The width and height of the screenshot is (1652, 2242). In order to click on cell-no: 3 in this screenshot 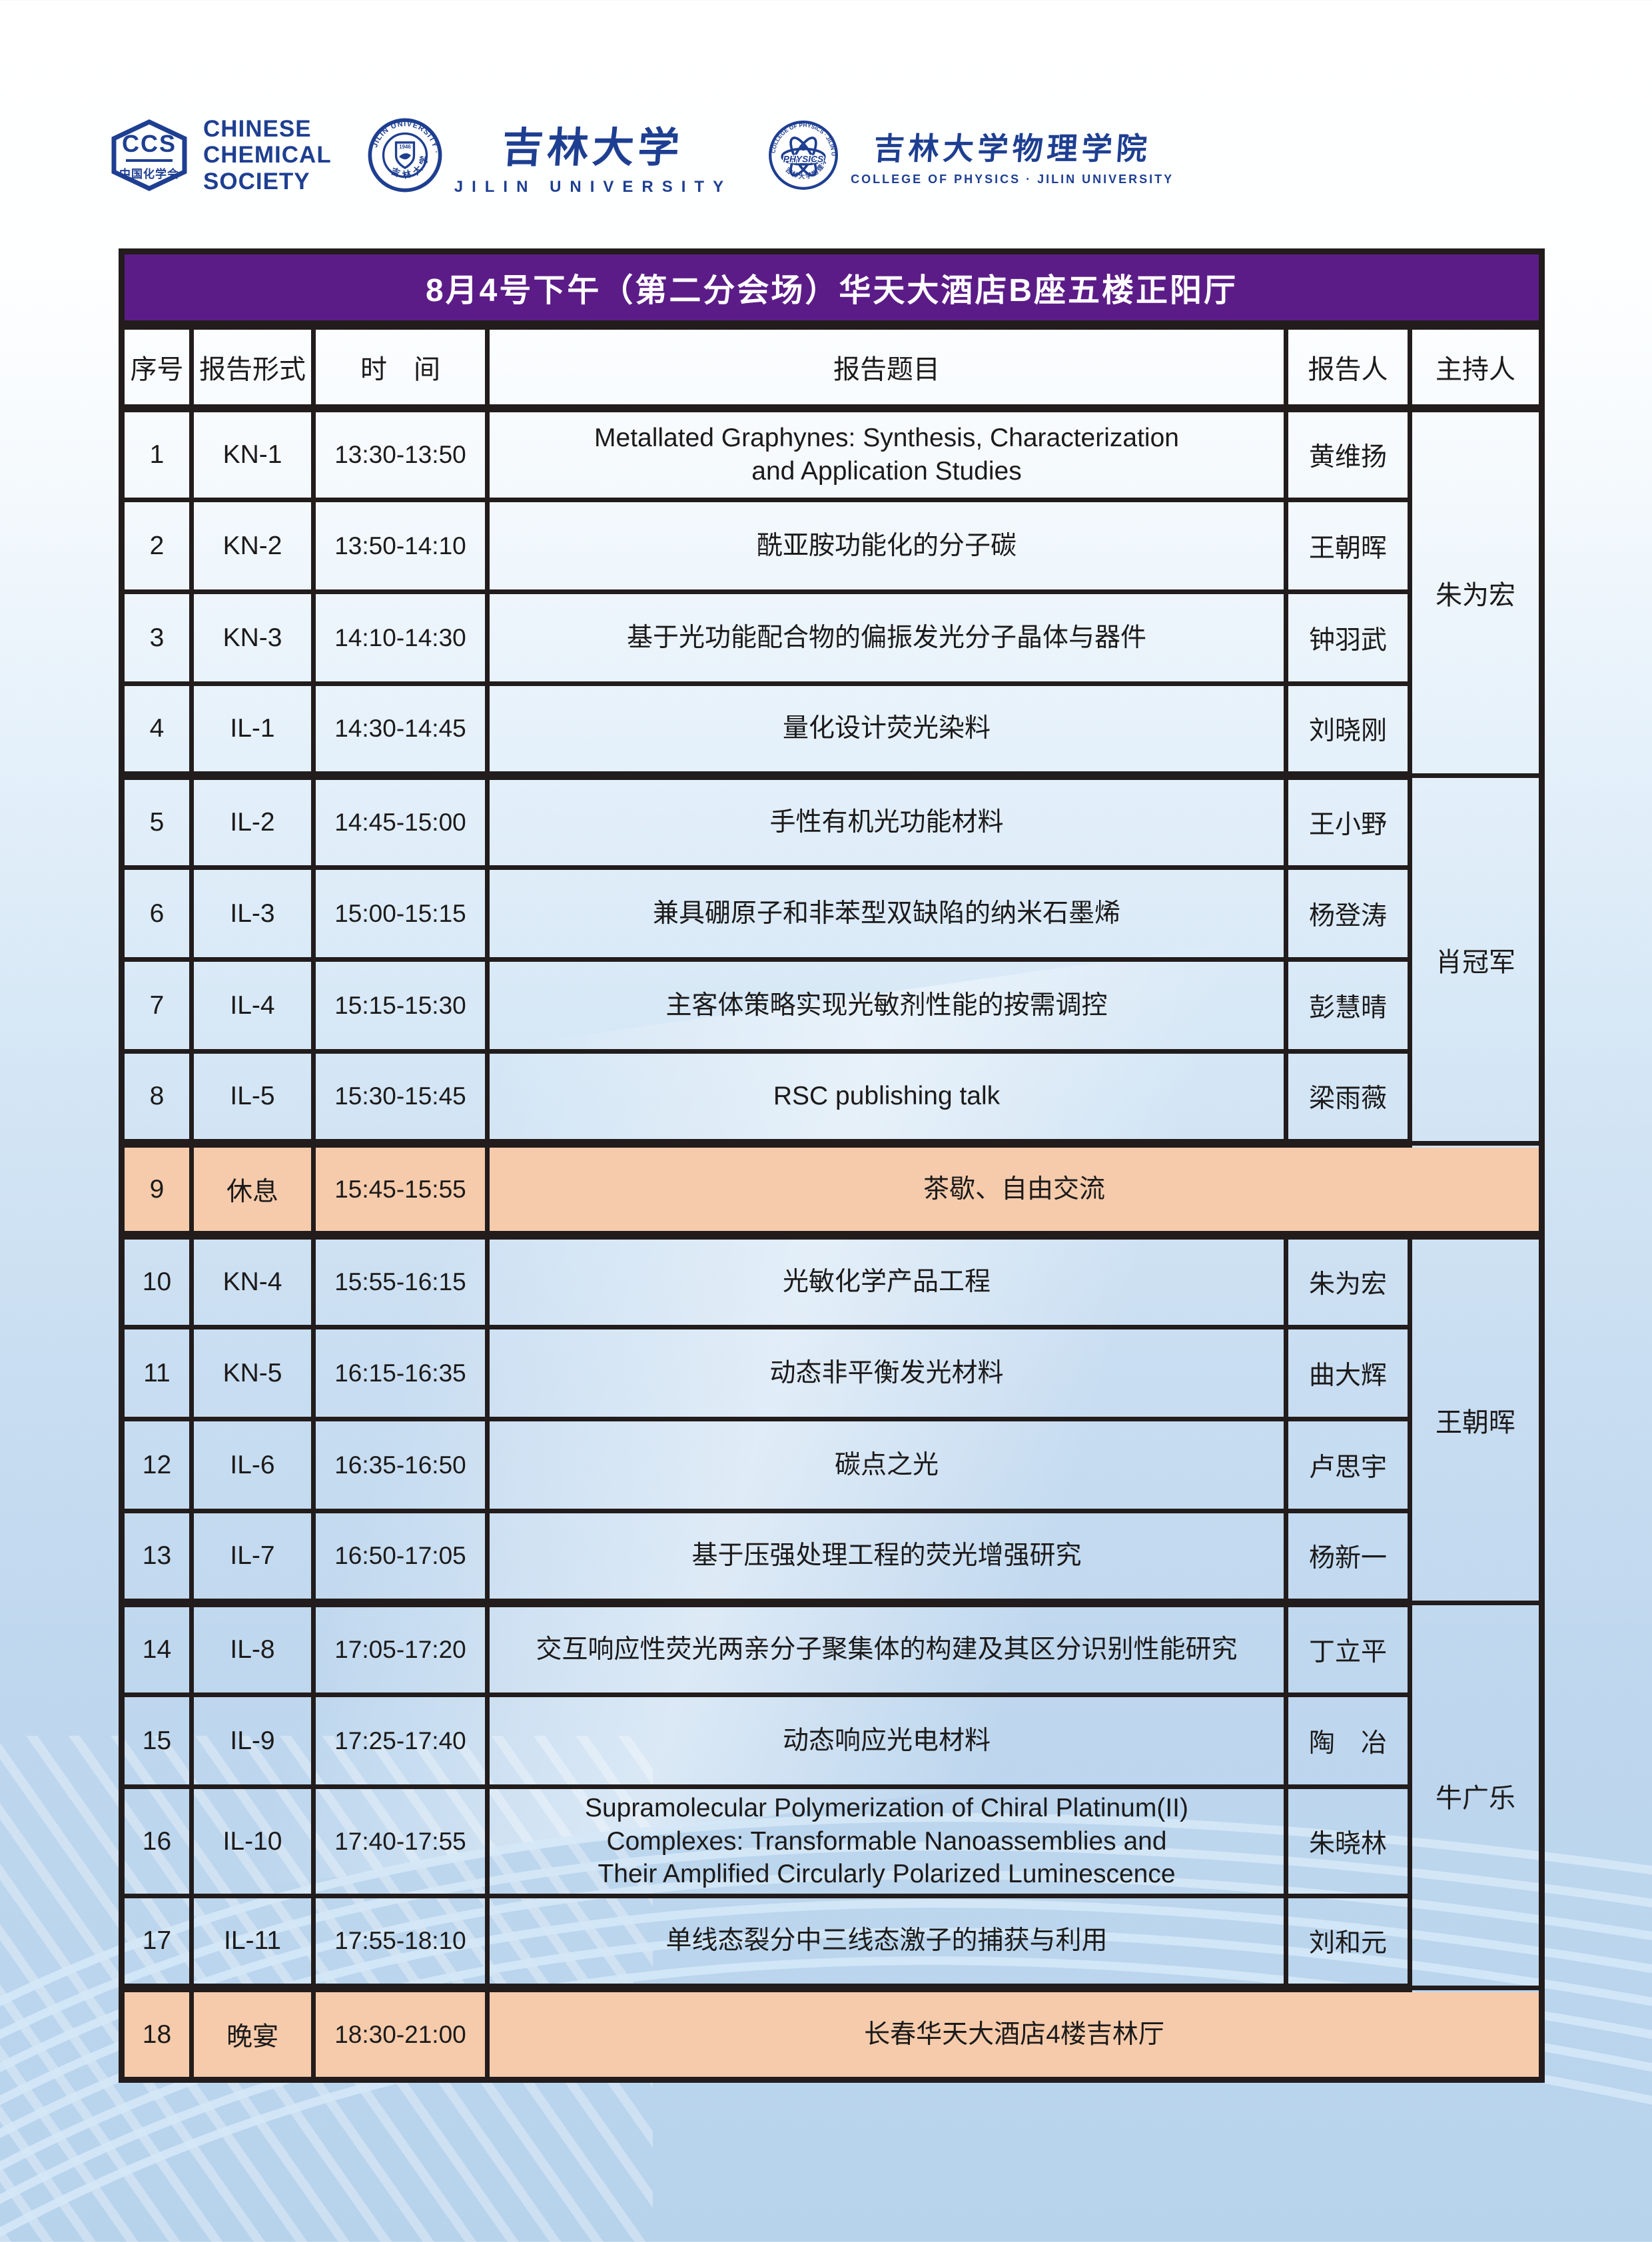, I will do `click(156, 637)`.